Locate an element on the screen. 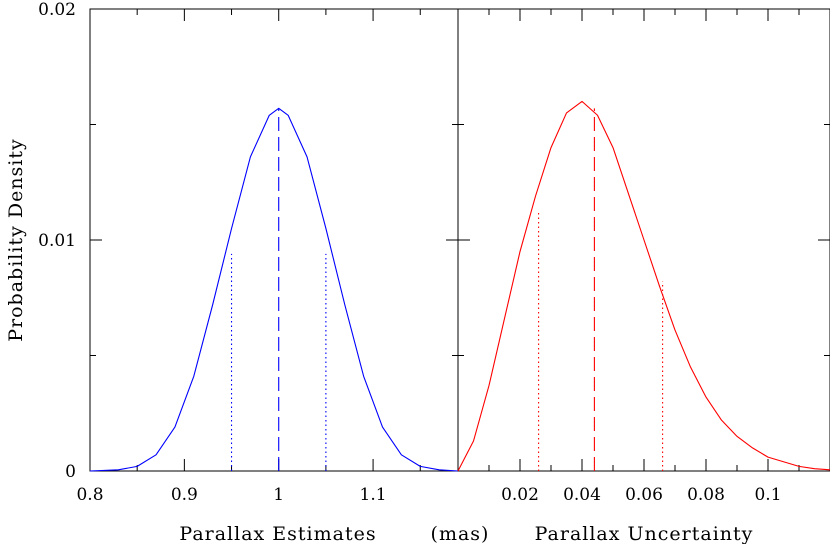  y-axis-title: Probability Density is located at coordinates (16, 240).